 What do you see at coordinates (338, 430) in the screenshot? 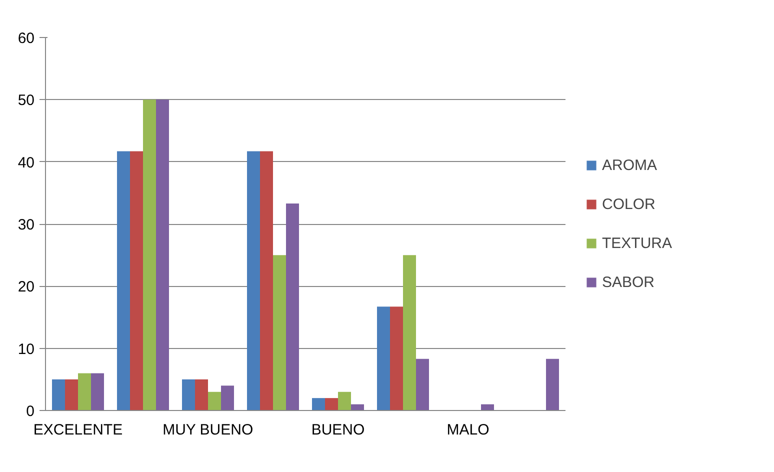
I see `x-tick-label: BUENO` at bounding box center [338, 430].